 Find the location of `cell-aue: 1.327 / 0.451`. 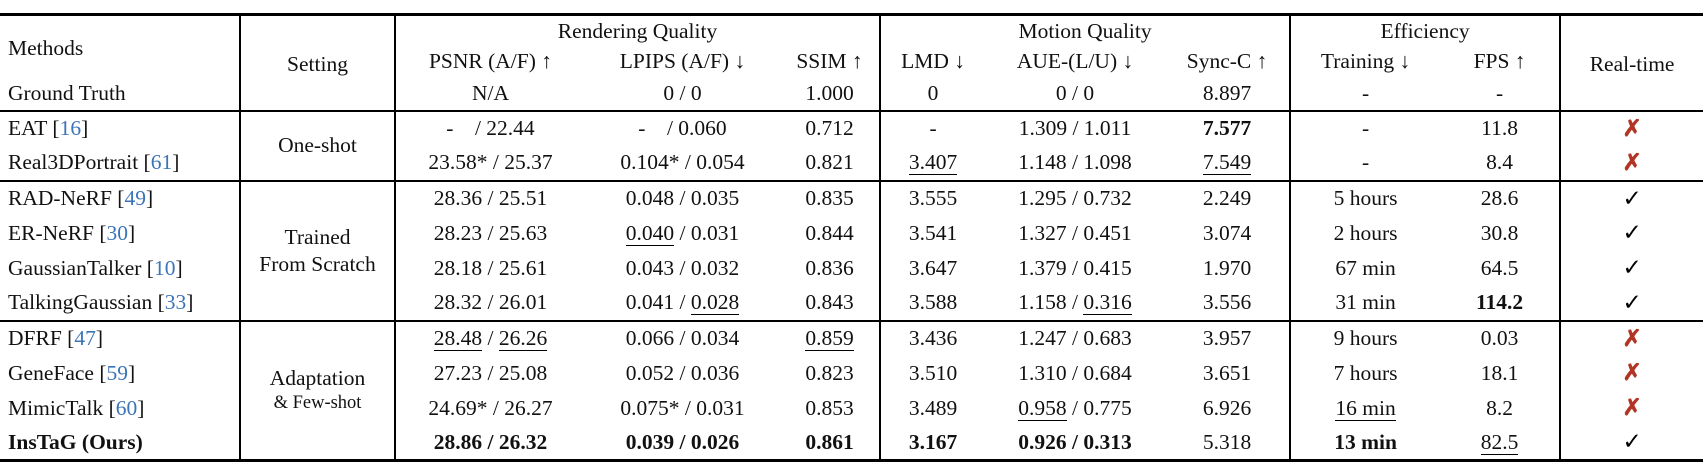

cell-aue: 1.327 / 0.451 is located at coordinates (1075, 233).